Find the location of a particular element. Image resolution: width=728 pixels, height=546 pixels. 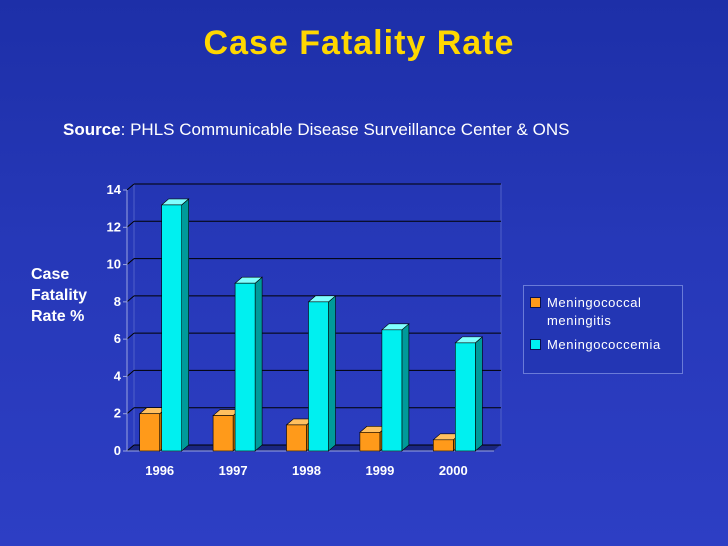

y-tick-label: 0 is located at coordinates (117, 450).